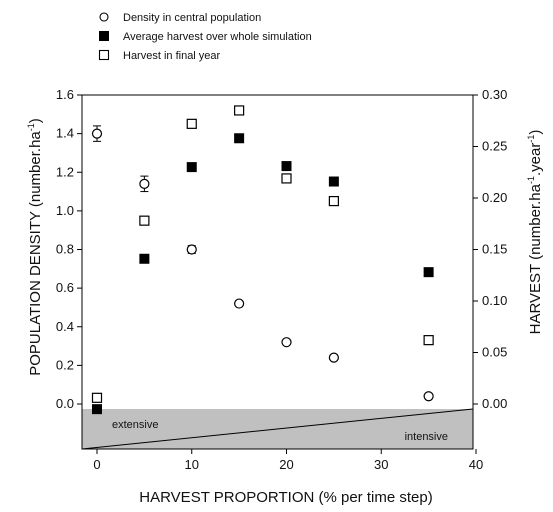 Image resolution: width=553 pixels, height=512 pixels. Describe the element at coordinates (426, 437) in the screenshot. I see `region-label-intensive: intensive` at that location.